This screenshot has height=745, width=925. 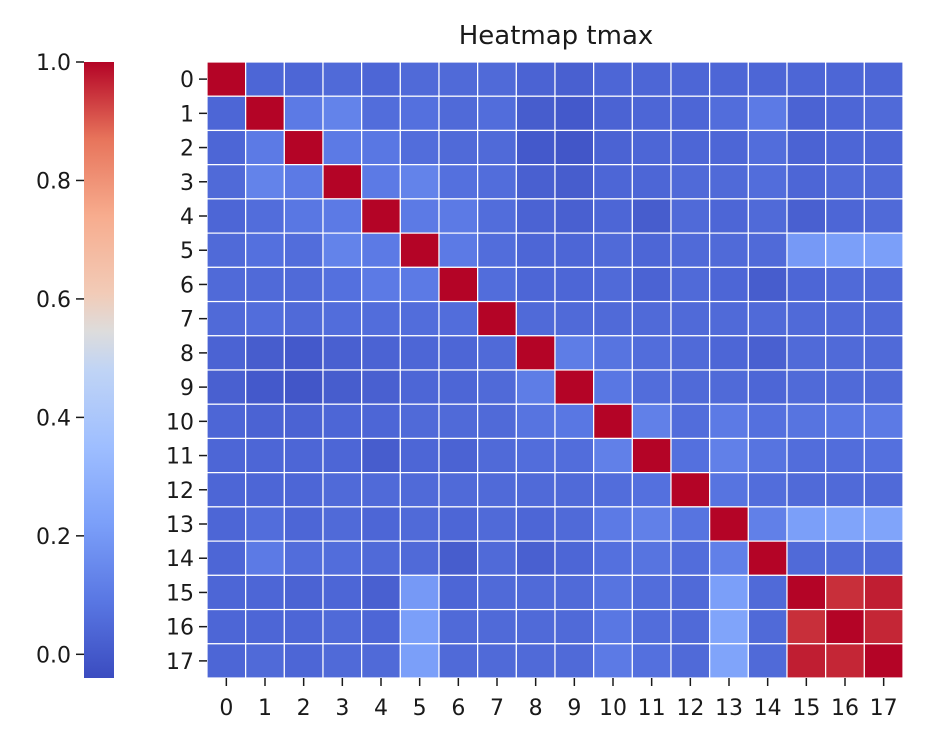 What do you see at coordinates (729, 708) in the screenshot?
I see `x-tick-label: 13` at bounding box center [729, 708].